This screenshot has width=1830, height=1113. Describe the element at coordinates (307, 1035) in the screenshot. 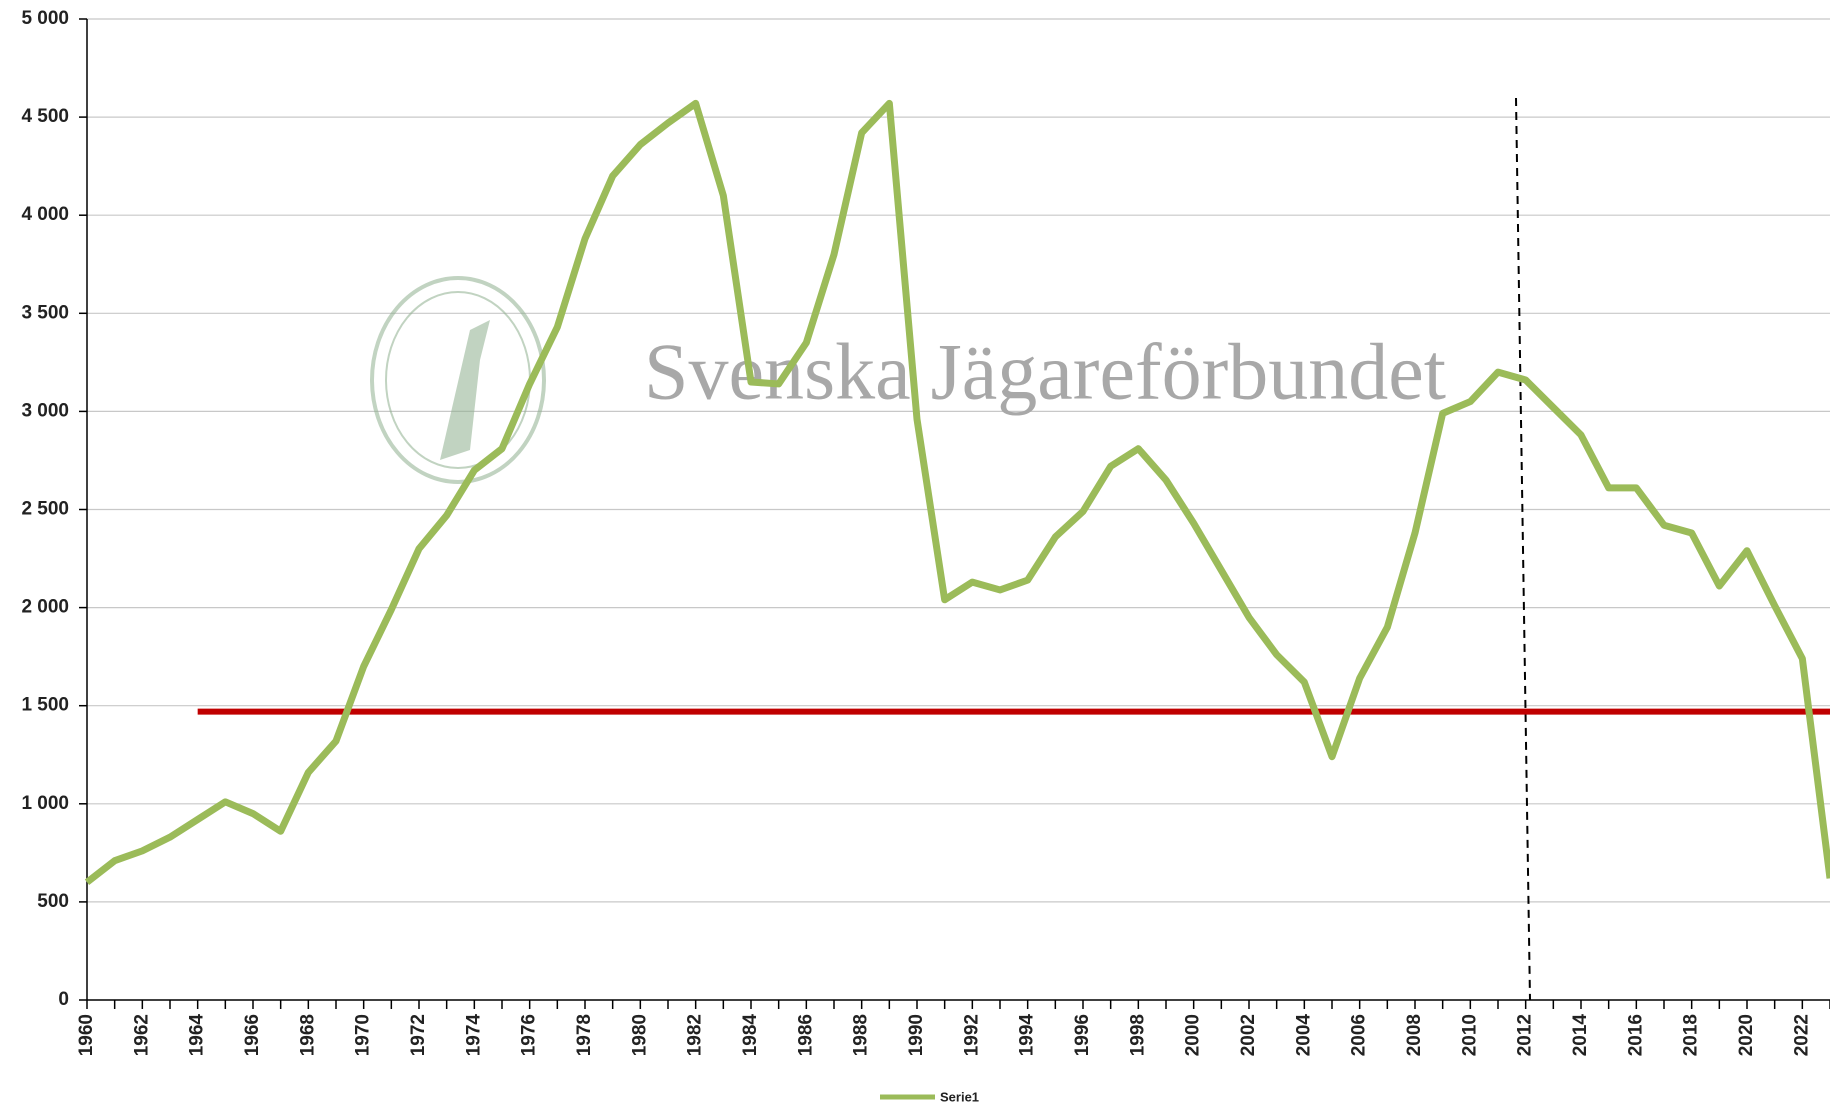

I see `x-tick-label: 1968` at that location.